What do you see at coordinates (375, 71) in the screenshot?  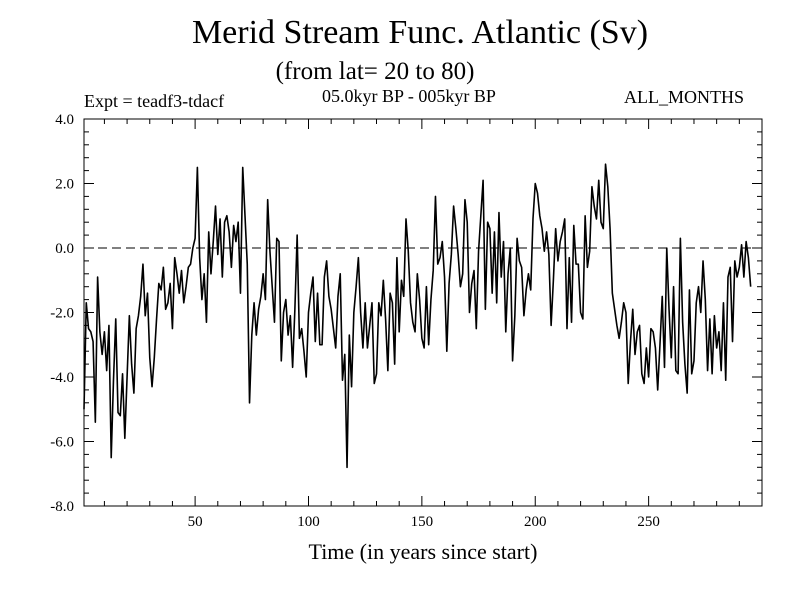 I see `chart-subtitle: (from lat= 20 to 80)` at bounding box center [375, 71].